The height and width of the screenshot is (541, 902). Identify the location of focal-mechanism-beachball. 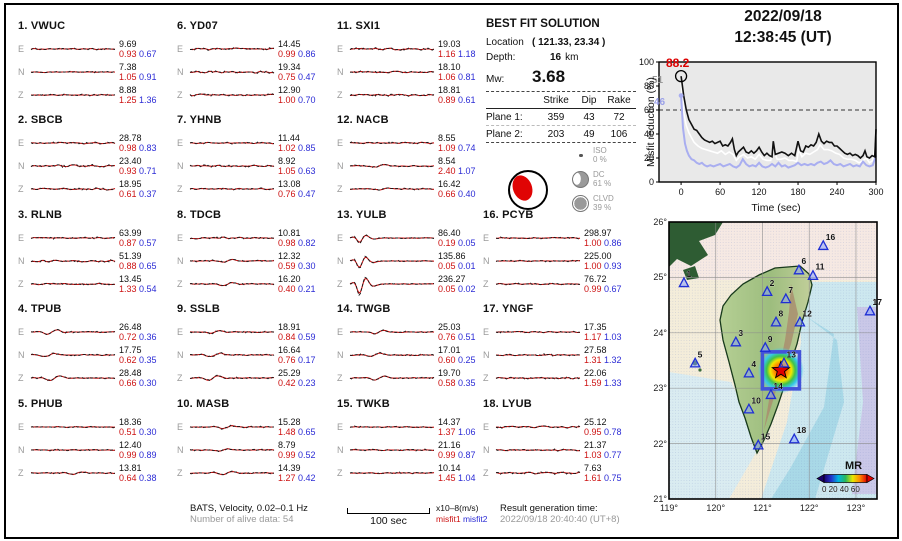
(528, 190).